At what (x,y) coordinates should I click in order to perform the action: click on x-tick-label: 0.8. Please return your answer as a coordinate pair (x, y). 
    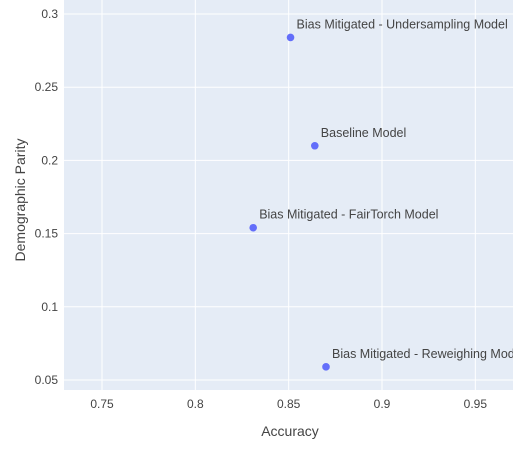
    Looking at the image, I should click on (195, 404).